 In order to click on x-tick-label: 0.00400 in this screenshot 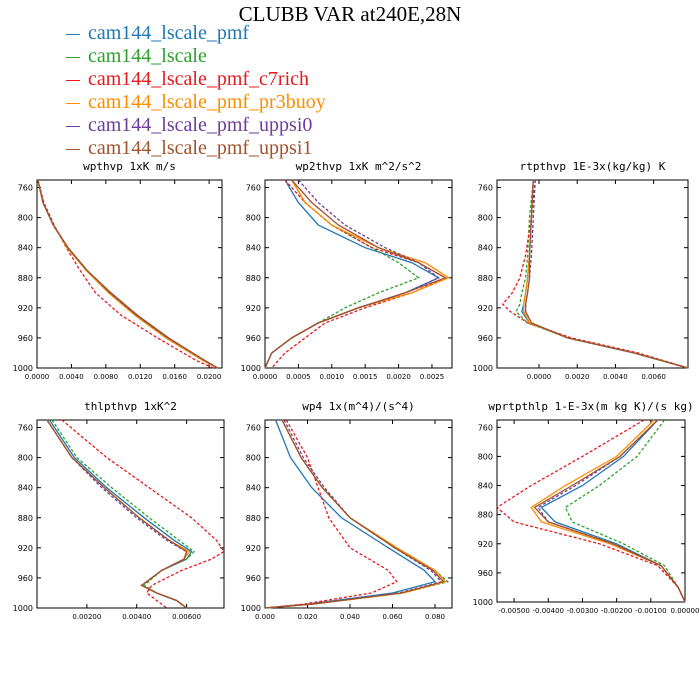, I will do `click(136, 617)`.